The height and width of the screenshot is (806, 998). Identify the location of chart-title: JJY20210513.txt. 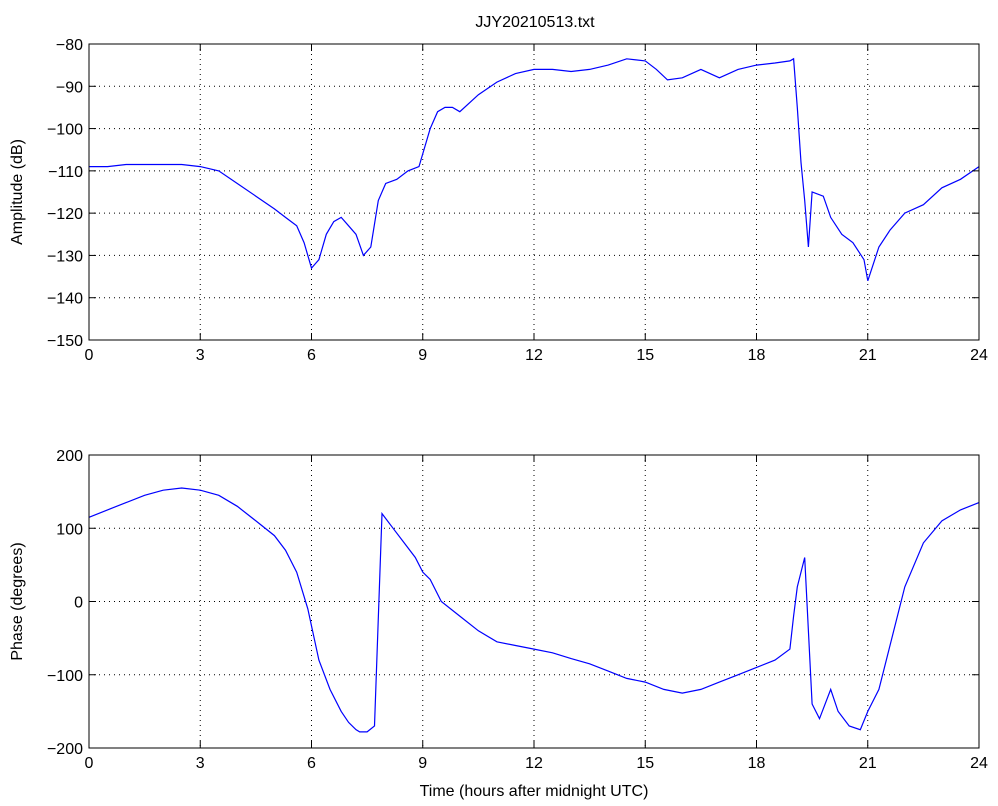
(535, 22).